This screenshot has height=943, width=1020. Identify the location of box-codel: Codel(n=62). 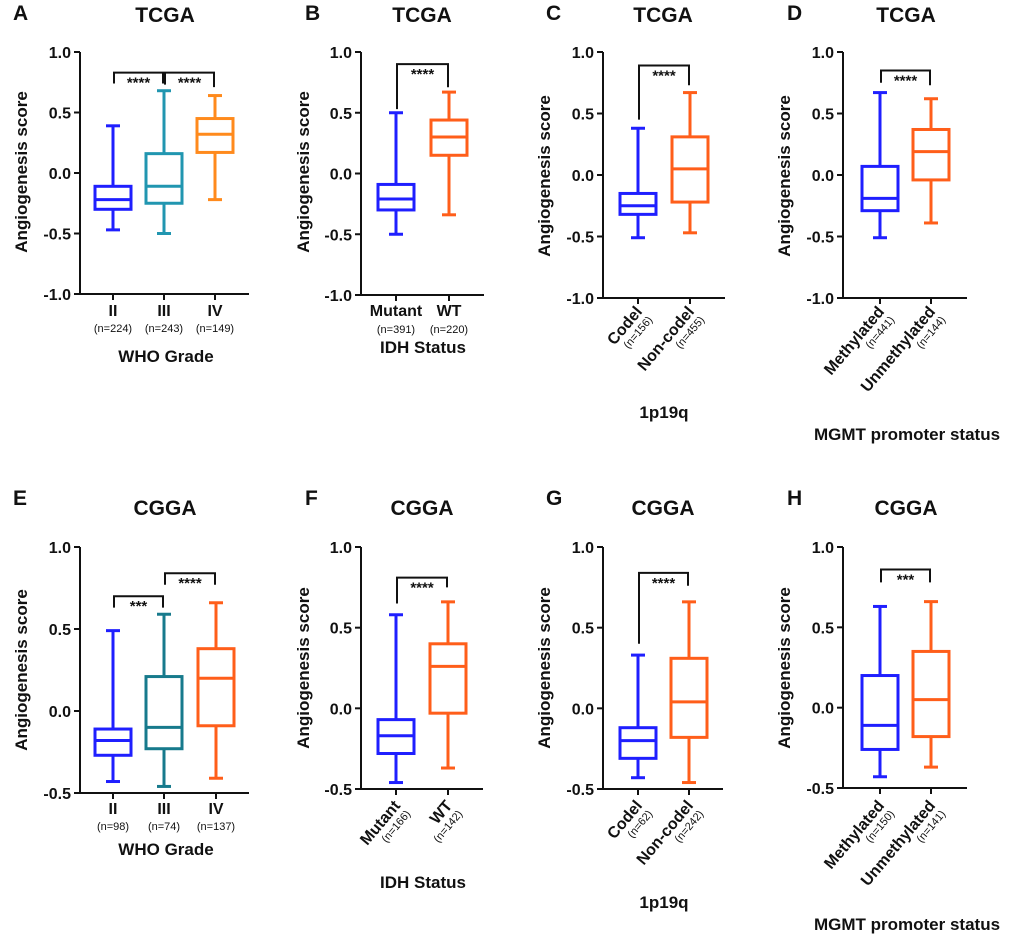
(631, 748).